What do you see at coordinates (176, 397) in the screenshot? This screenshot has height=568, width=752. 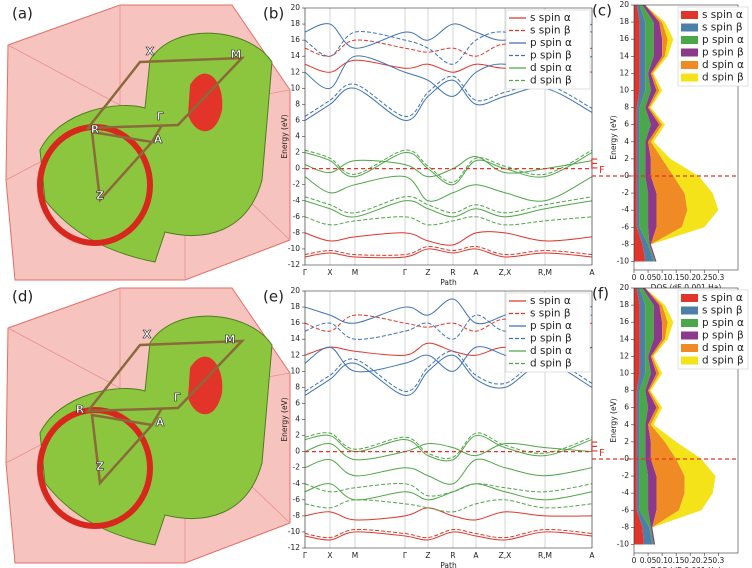 I see `k-point-label: Γ` at bounding box center [176, 397].